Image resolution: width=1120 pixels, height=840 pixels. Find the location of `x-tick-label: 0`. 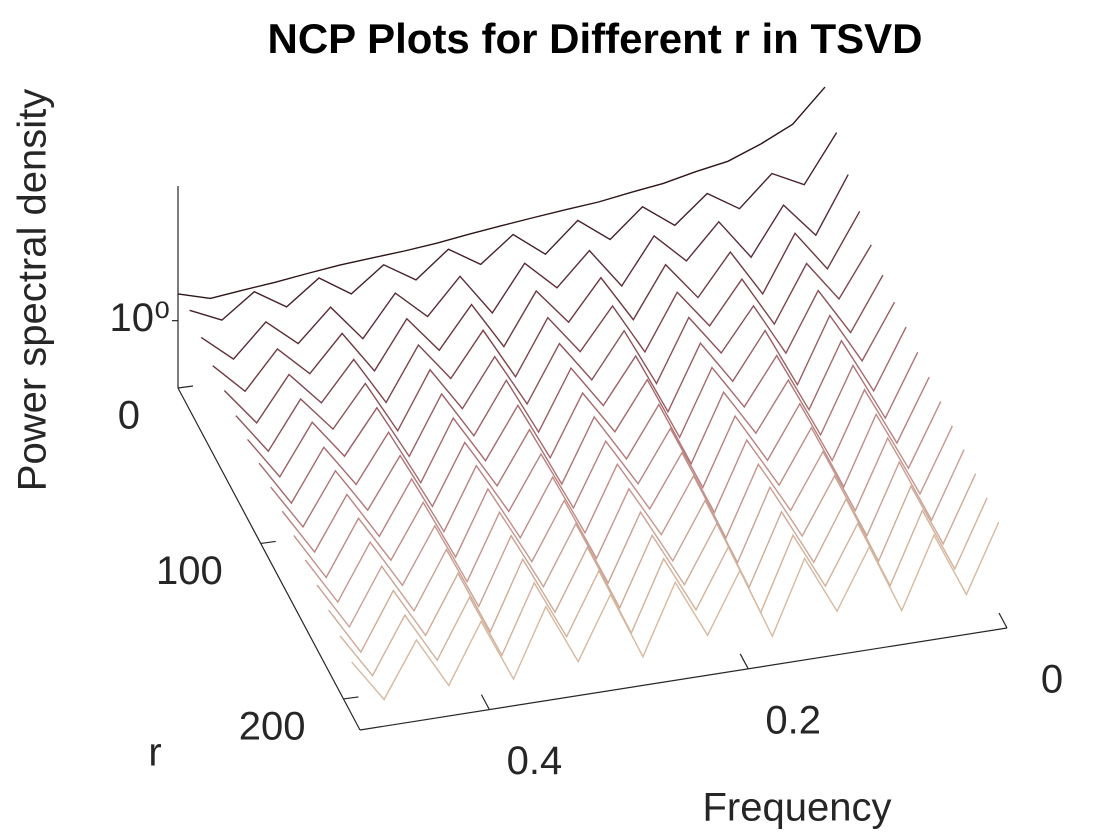

x-tick-label: 0 is located at coordinates (1052, 680).